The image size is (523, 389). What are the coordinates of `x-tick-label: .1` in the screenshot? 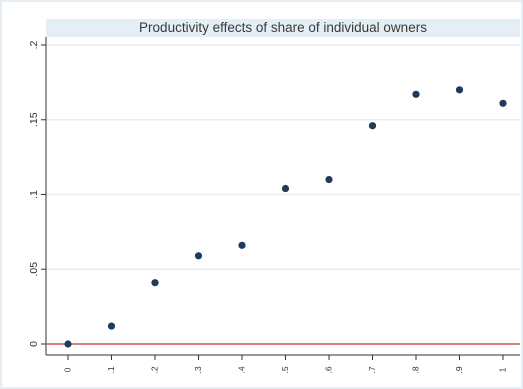 It's located at (111, 369).